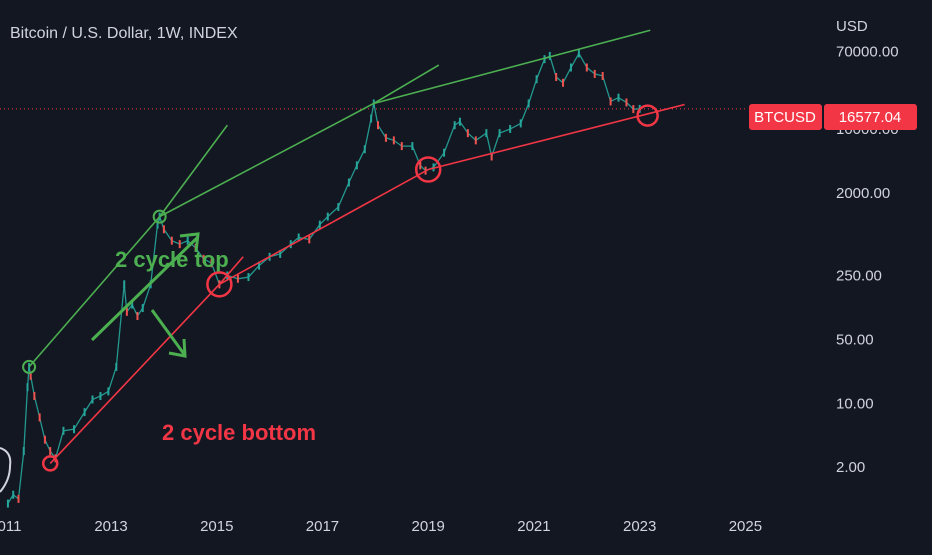  I want to click on price-badge: BTCUSD 16577.04, so click(833, 117).